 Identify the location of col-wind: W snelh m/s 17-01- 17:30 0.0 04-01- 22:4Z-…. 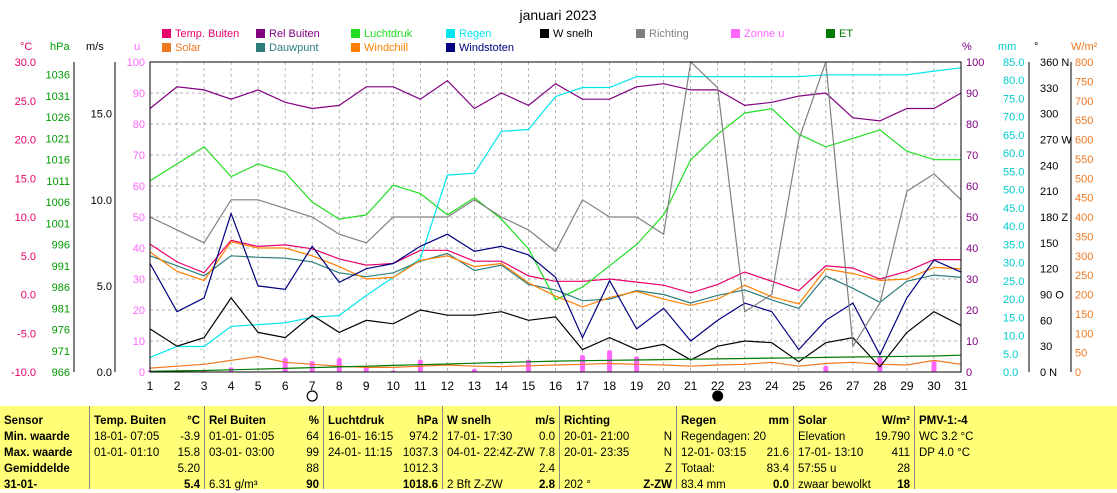
(500, 448).